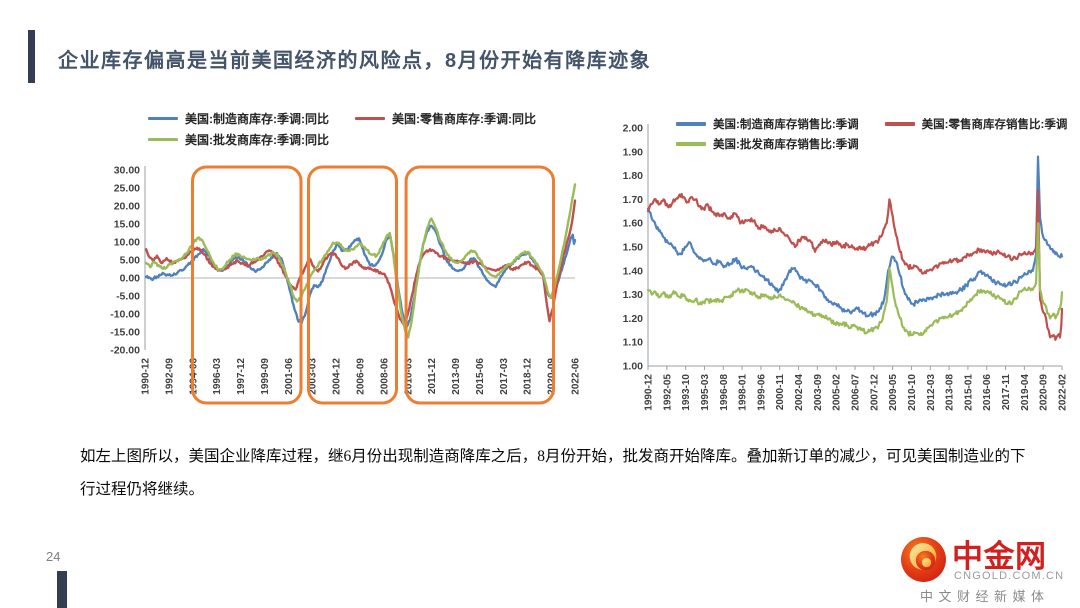  I want to click on svg-text: 2015-01, so click(968, 392).